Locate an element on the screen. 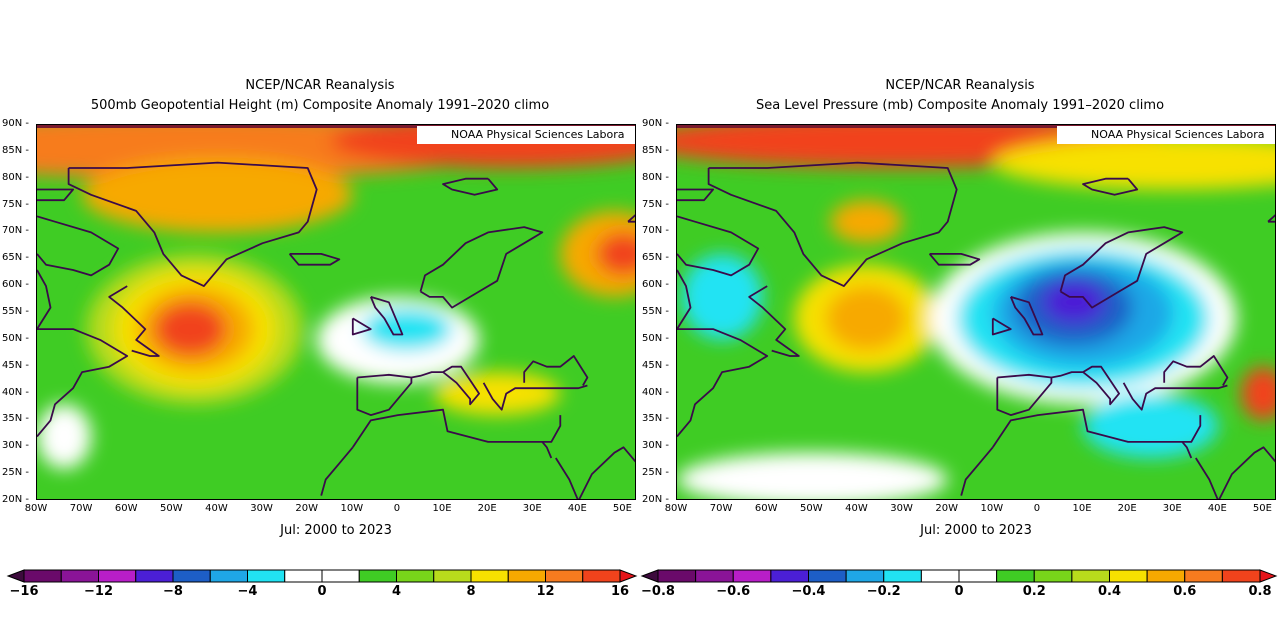 The width and height of the screenshot is (1280, 636). x-tick-label: 50W is located at coordinates (171, 508).